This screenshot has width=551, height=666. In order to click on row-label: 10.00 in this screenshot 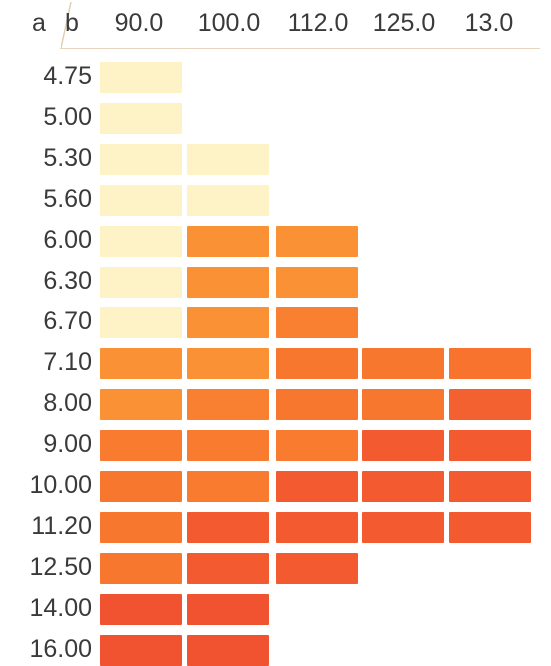, I will do `click(60, 485)`.